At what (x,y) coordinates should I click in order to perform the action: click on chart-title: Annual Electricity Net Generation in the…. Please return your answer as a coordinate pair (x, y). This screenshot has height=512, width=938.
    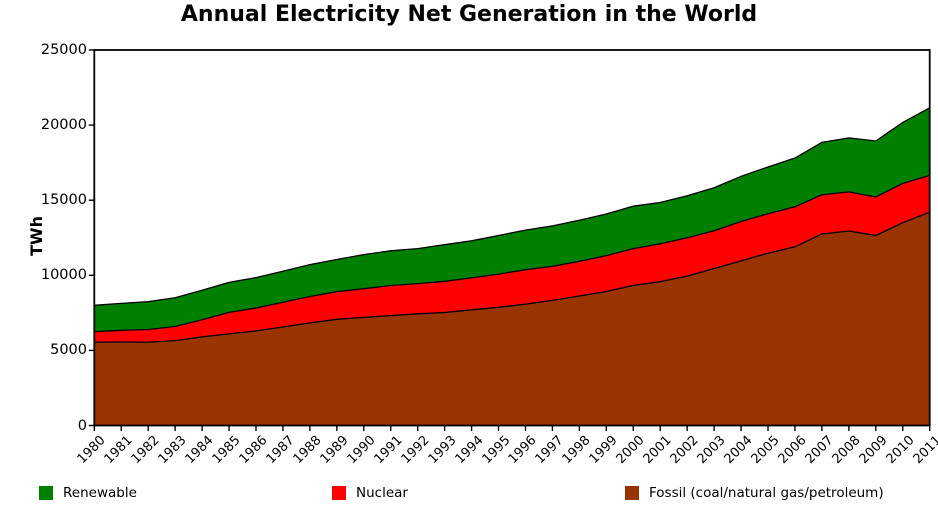
    Looking at the image, I should click on (469, 14).